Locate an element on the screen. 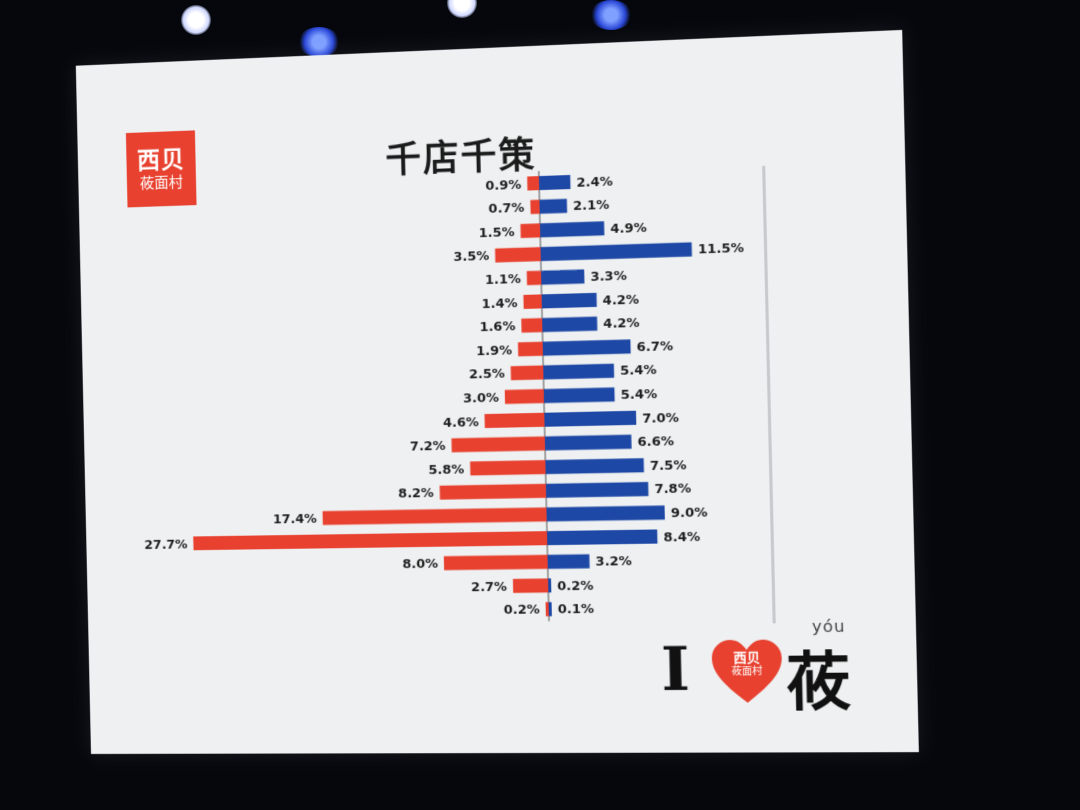 This screenshot has width=1080, height=810. right-bar-label: 11.5% is located at coordinates (721, 249).